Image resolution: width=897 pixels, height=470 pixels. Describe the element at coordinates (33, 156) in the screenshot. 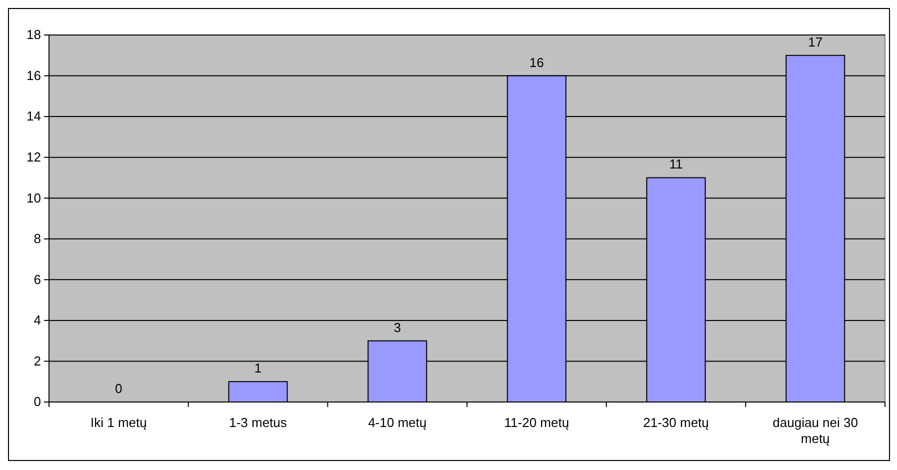

I see `y-tick-label: 12` at that location.